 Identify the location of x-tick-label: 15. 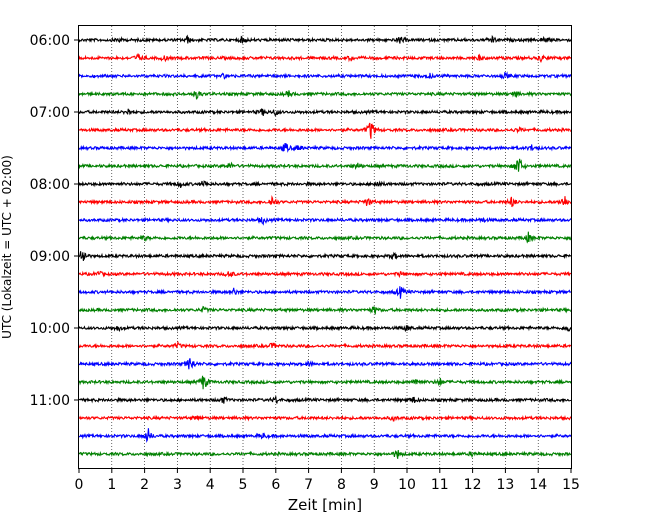
(571, 485).